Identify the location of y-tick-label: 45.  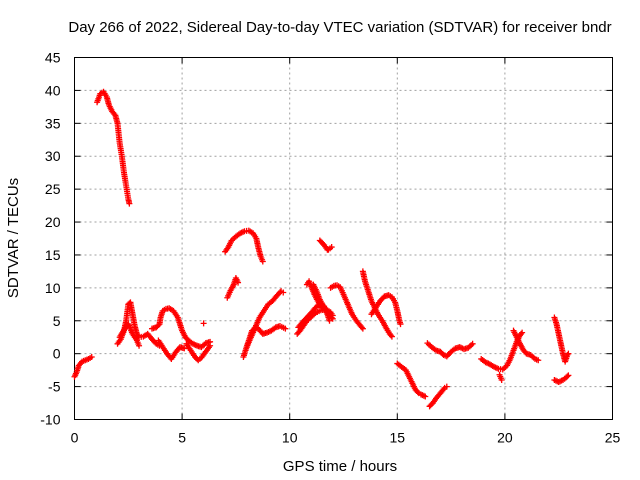
(53, 58).